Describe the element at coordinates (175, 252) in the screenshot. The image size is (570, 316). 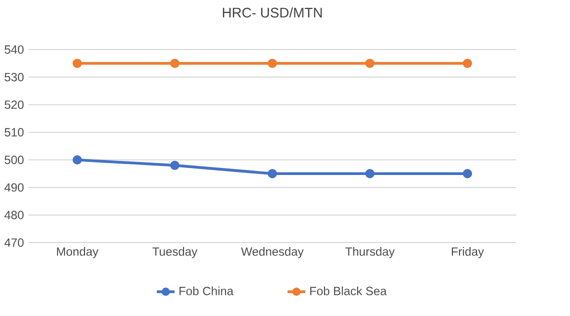
I see `x-tick-label: Tuesday` at that location.